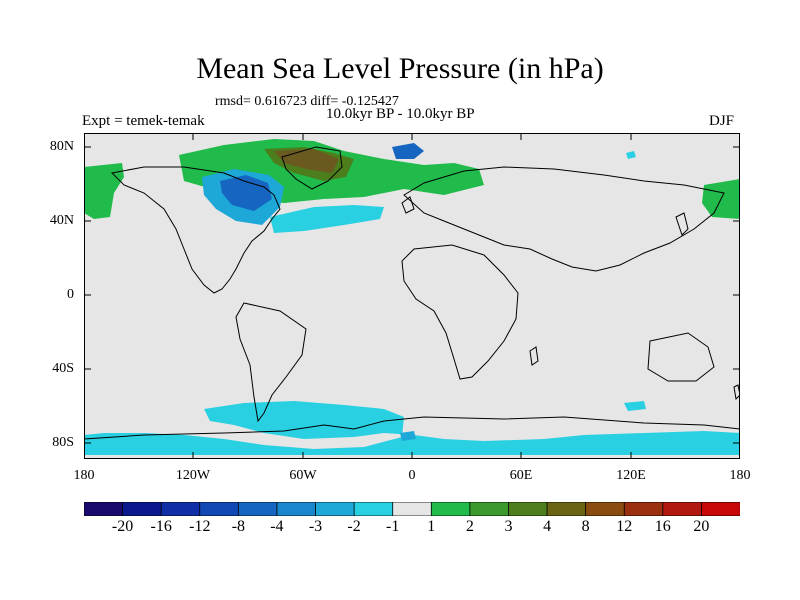 This screenshot has height=600, width=800. What do you see at coordinates (408, 205) in the screenshot?
I see `coast-uk` at bounding box center [408, 205].